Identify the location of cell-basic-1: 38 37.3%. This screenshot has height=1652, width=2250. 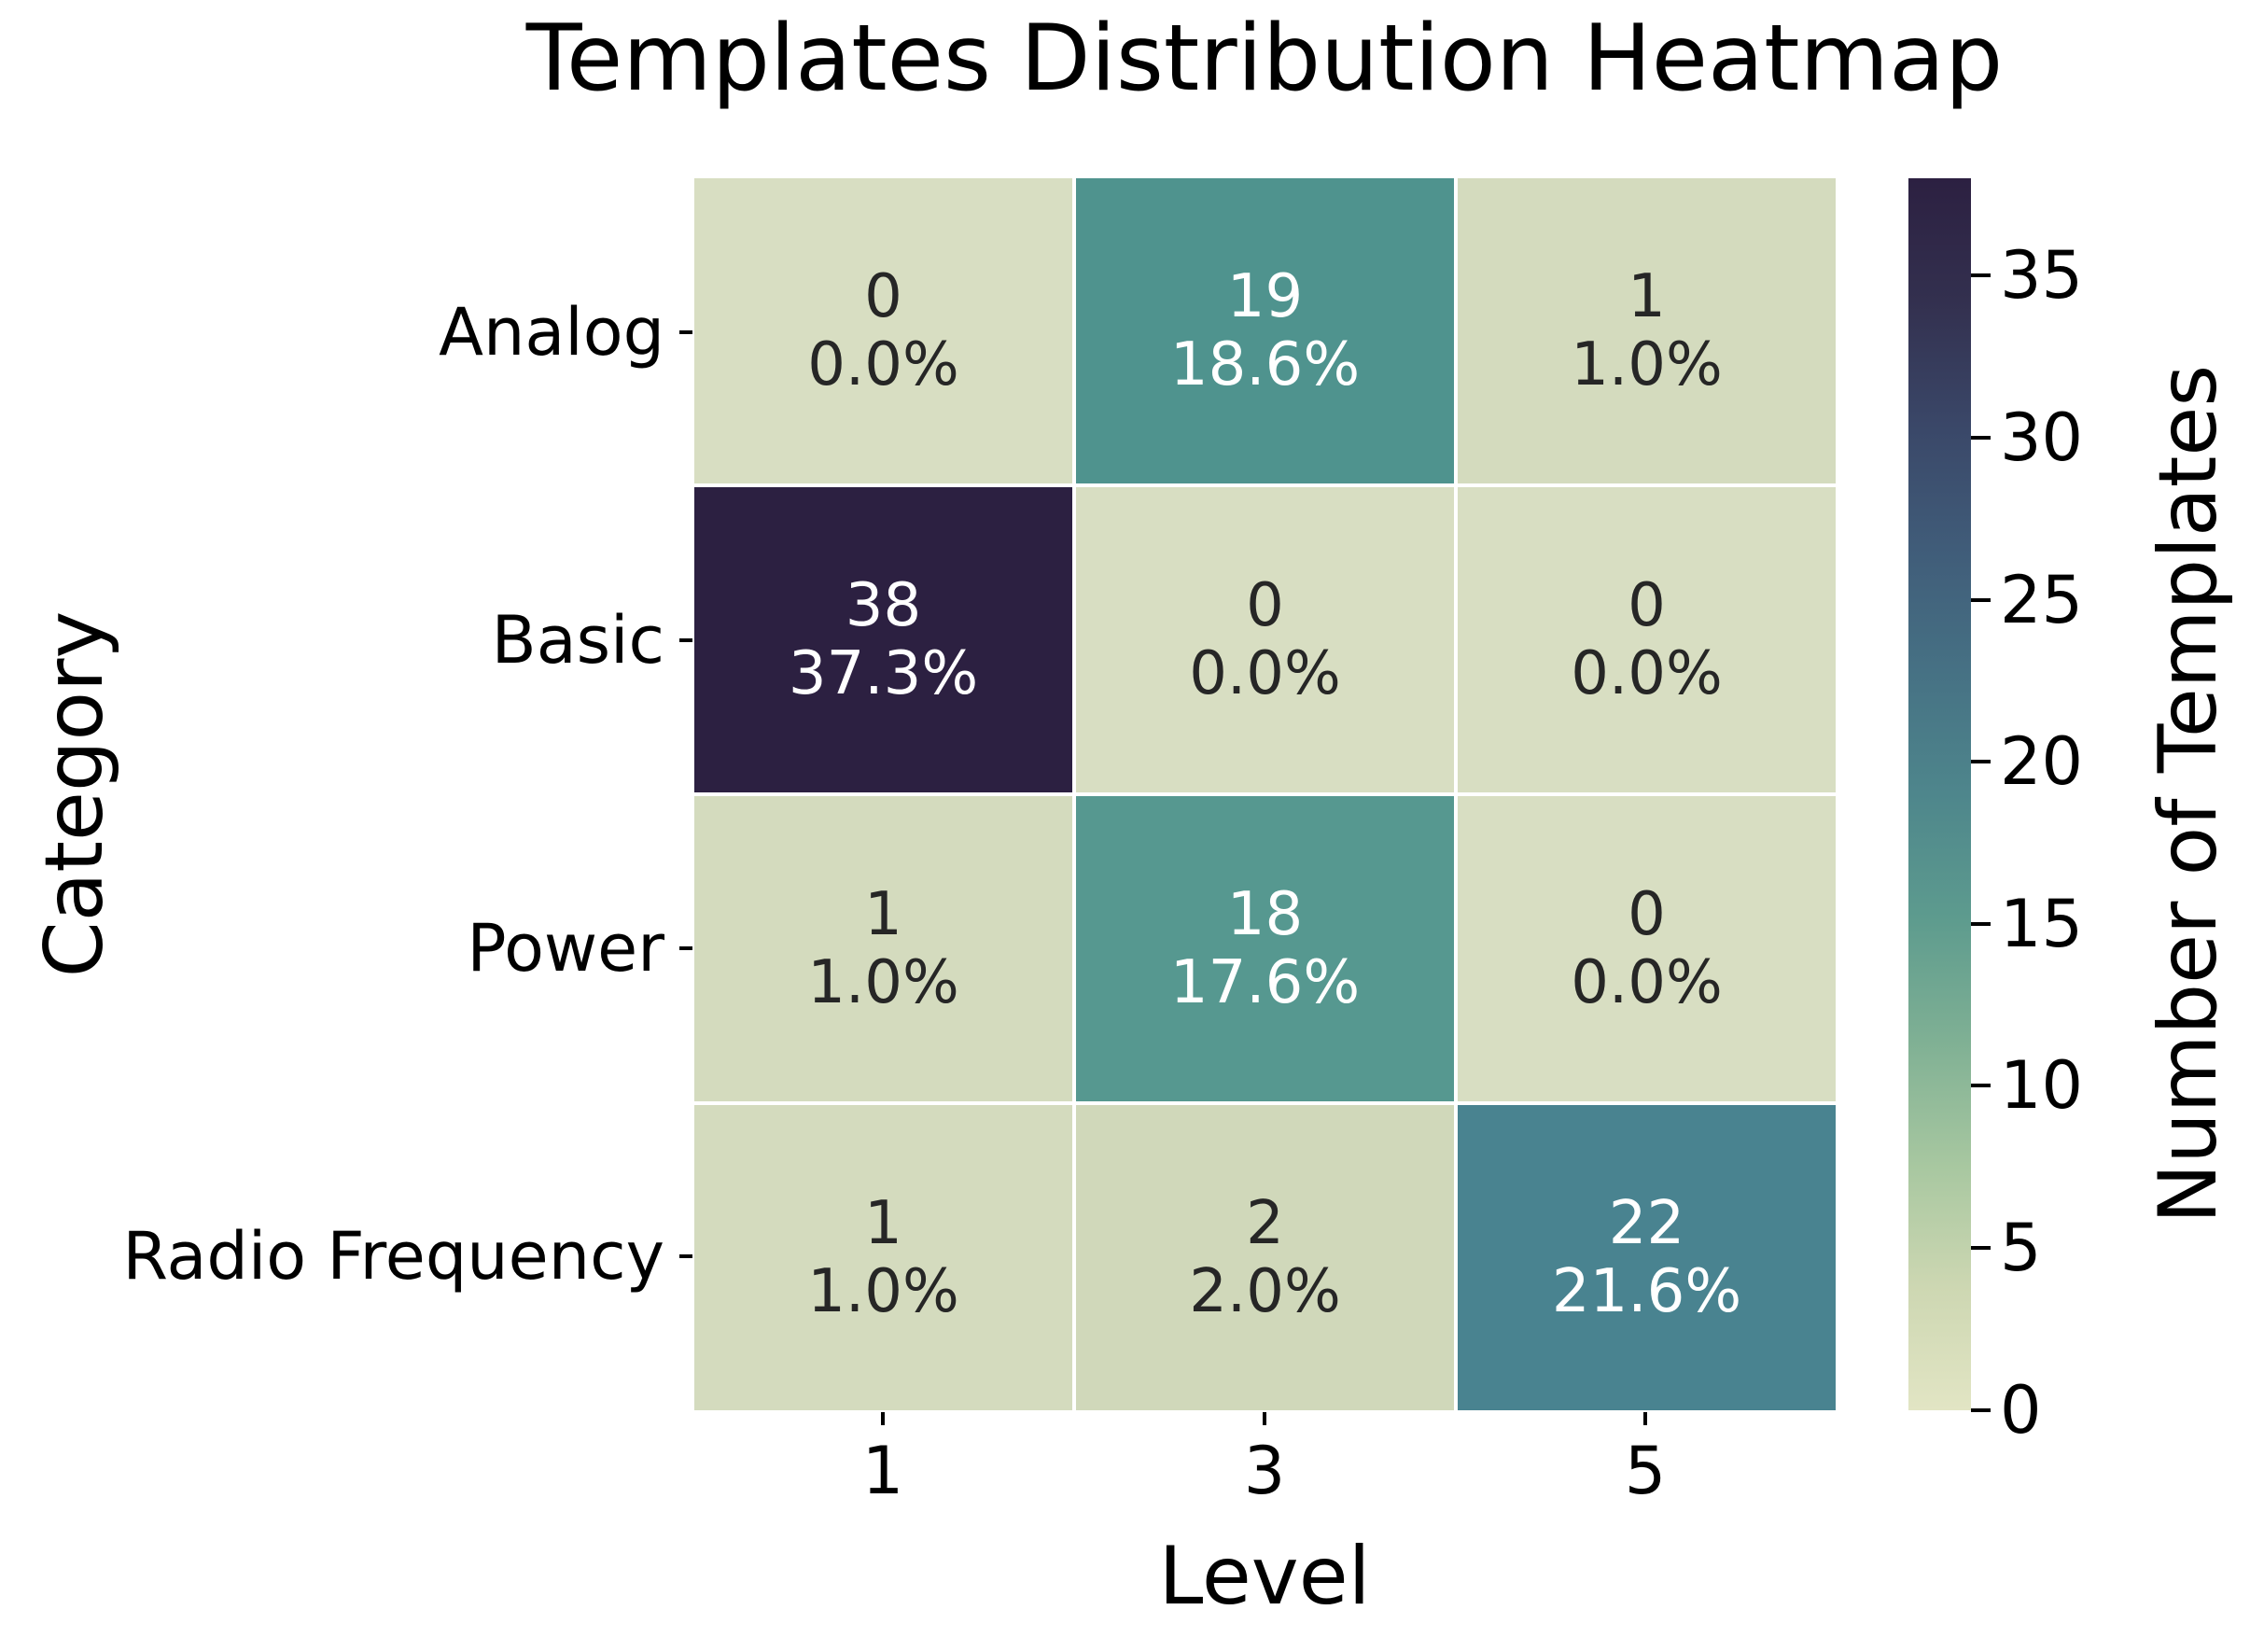
(883, 639).